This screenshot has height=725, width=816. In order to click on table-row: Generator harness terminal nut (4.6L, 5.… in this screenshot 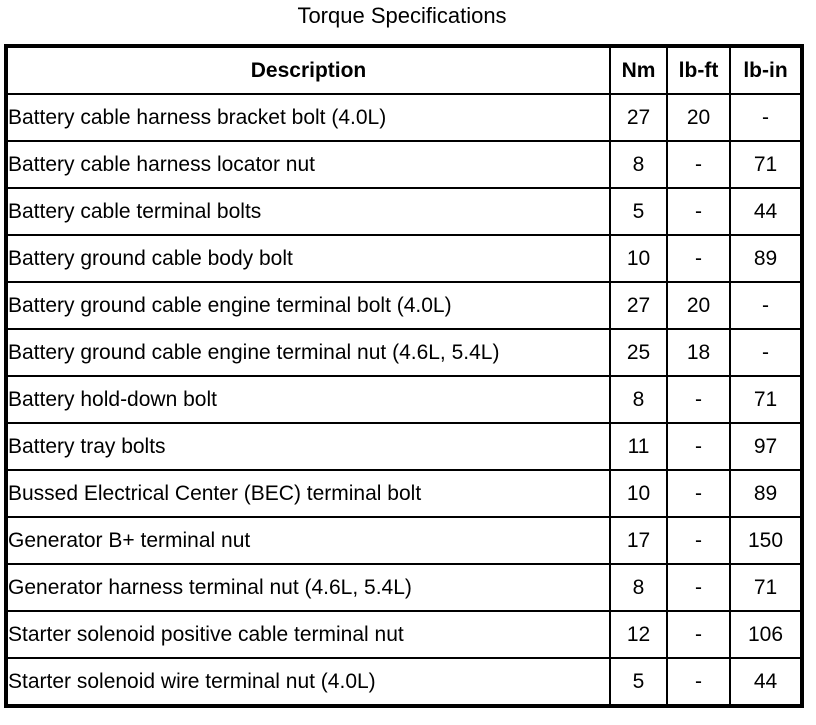, I will do `click(404, 587)`.